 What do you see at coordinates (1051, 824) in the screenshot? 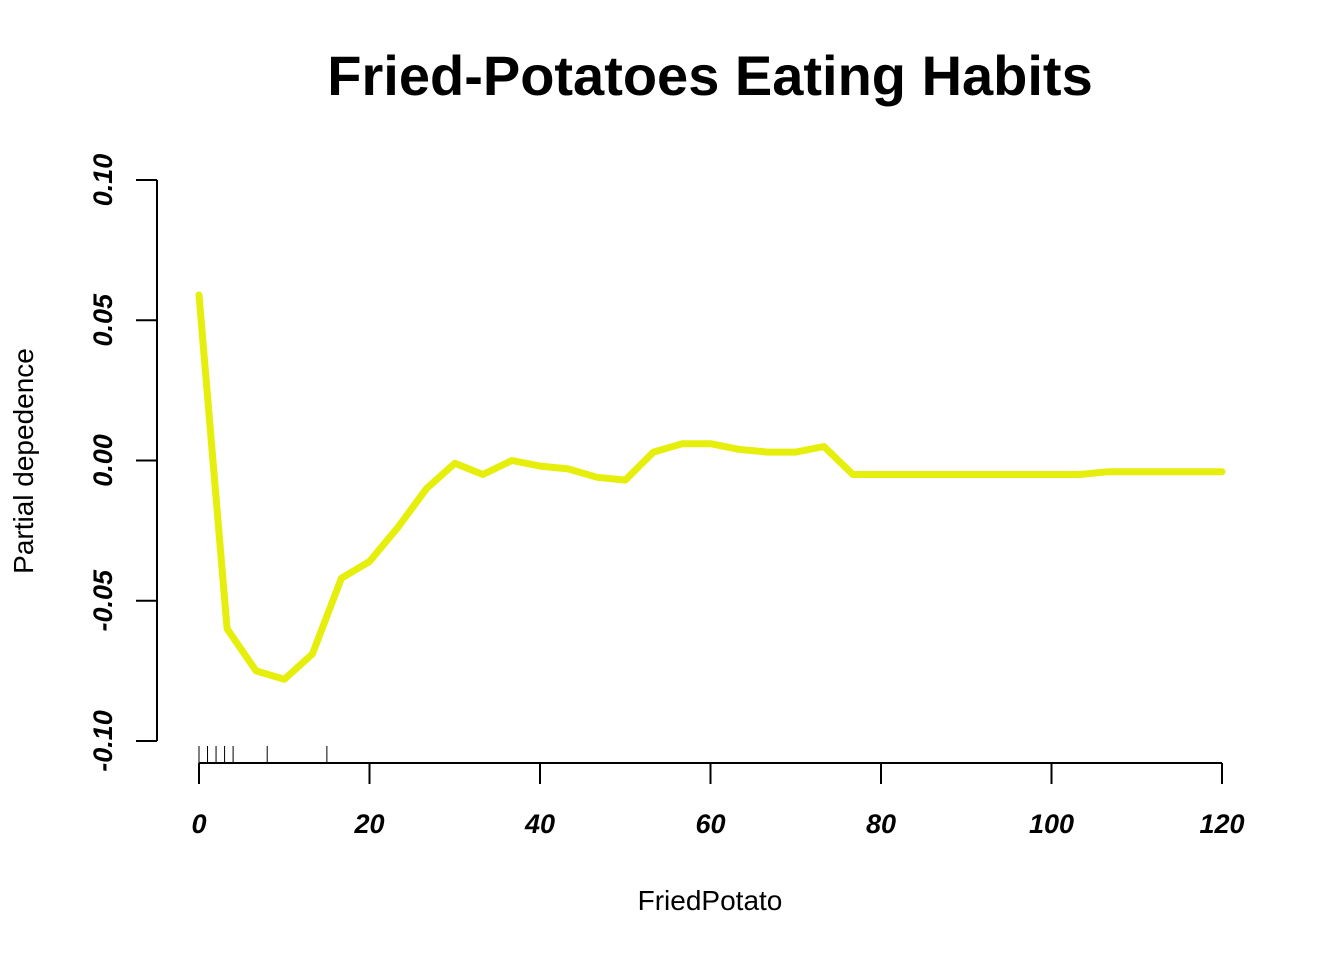
I see `x-tick-label: 100` at bounding box center [1051, 824].